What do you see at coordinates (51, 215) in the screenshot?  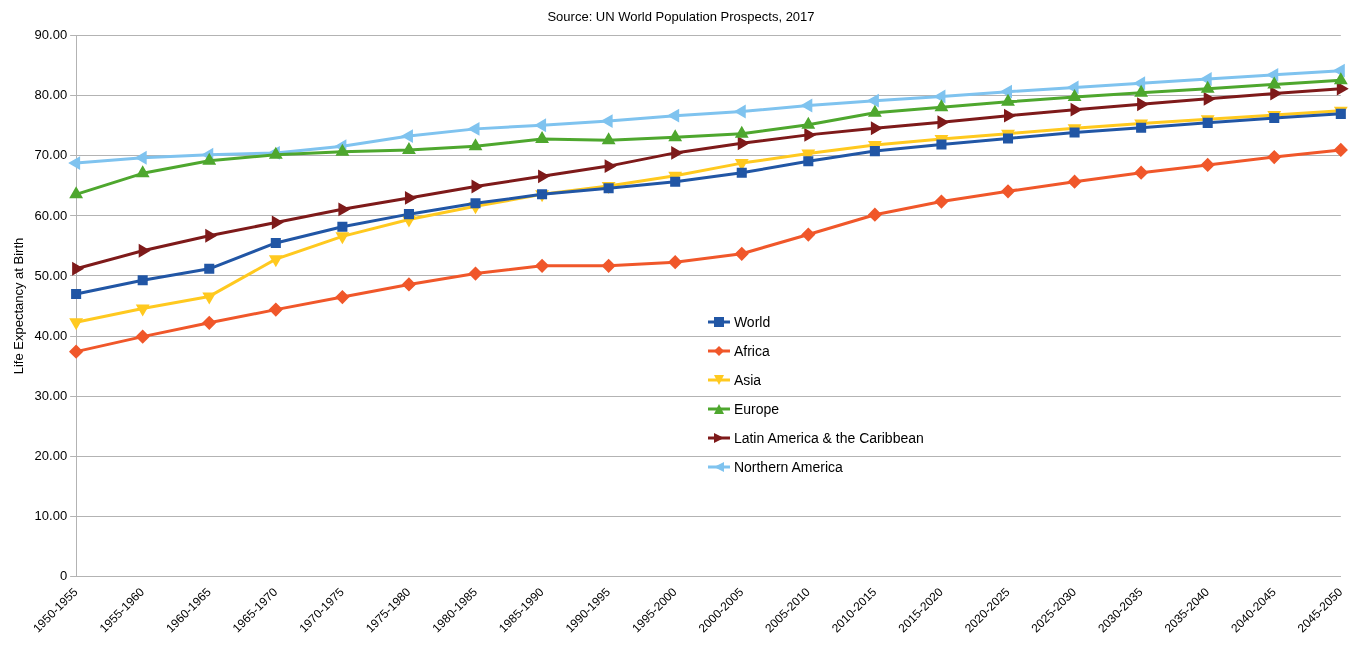 I see `y-tick-label: 60.00` at bounding box center [51, 215].